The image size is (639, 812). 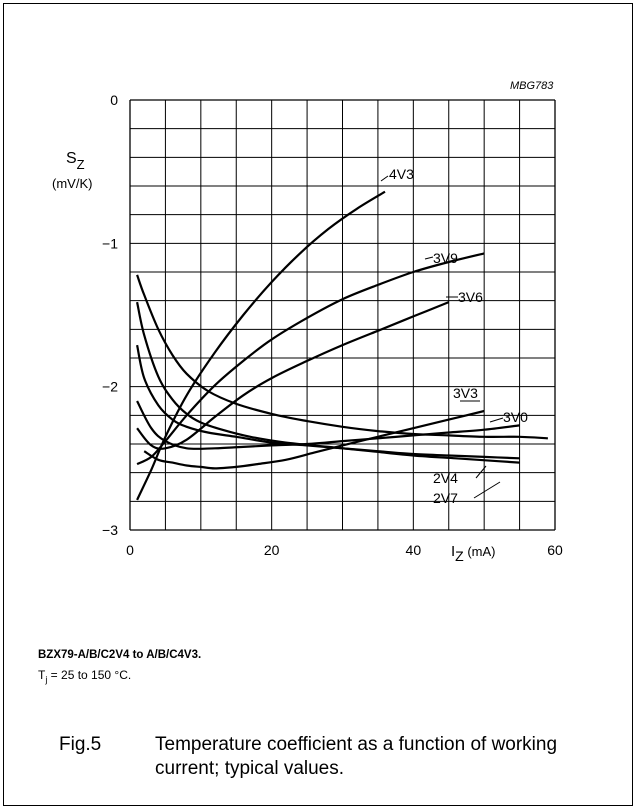 I want to click on curve-label-3v0: 3V0, so click(x=515, y=417).